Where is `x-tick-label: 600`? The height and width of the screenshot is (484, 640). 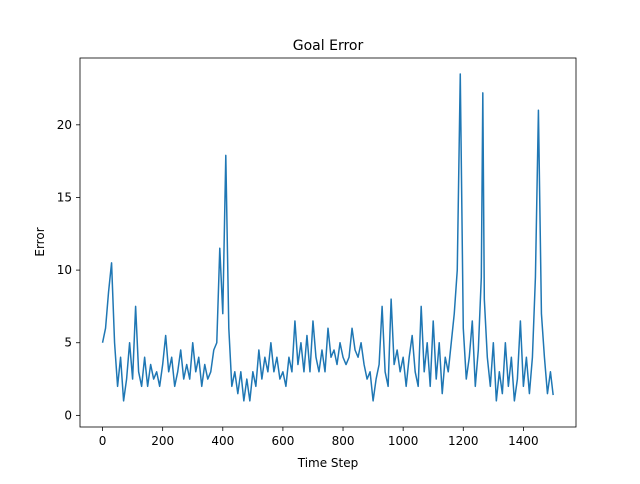
x-tick-label: 600 is located at coordinates (282, 441).